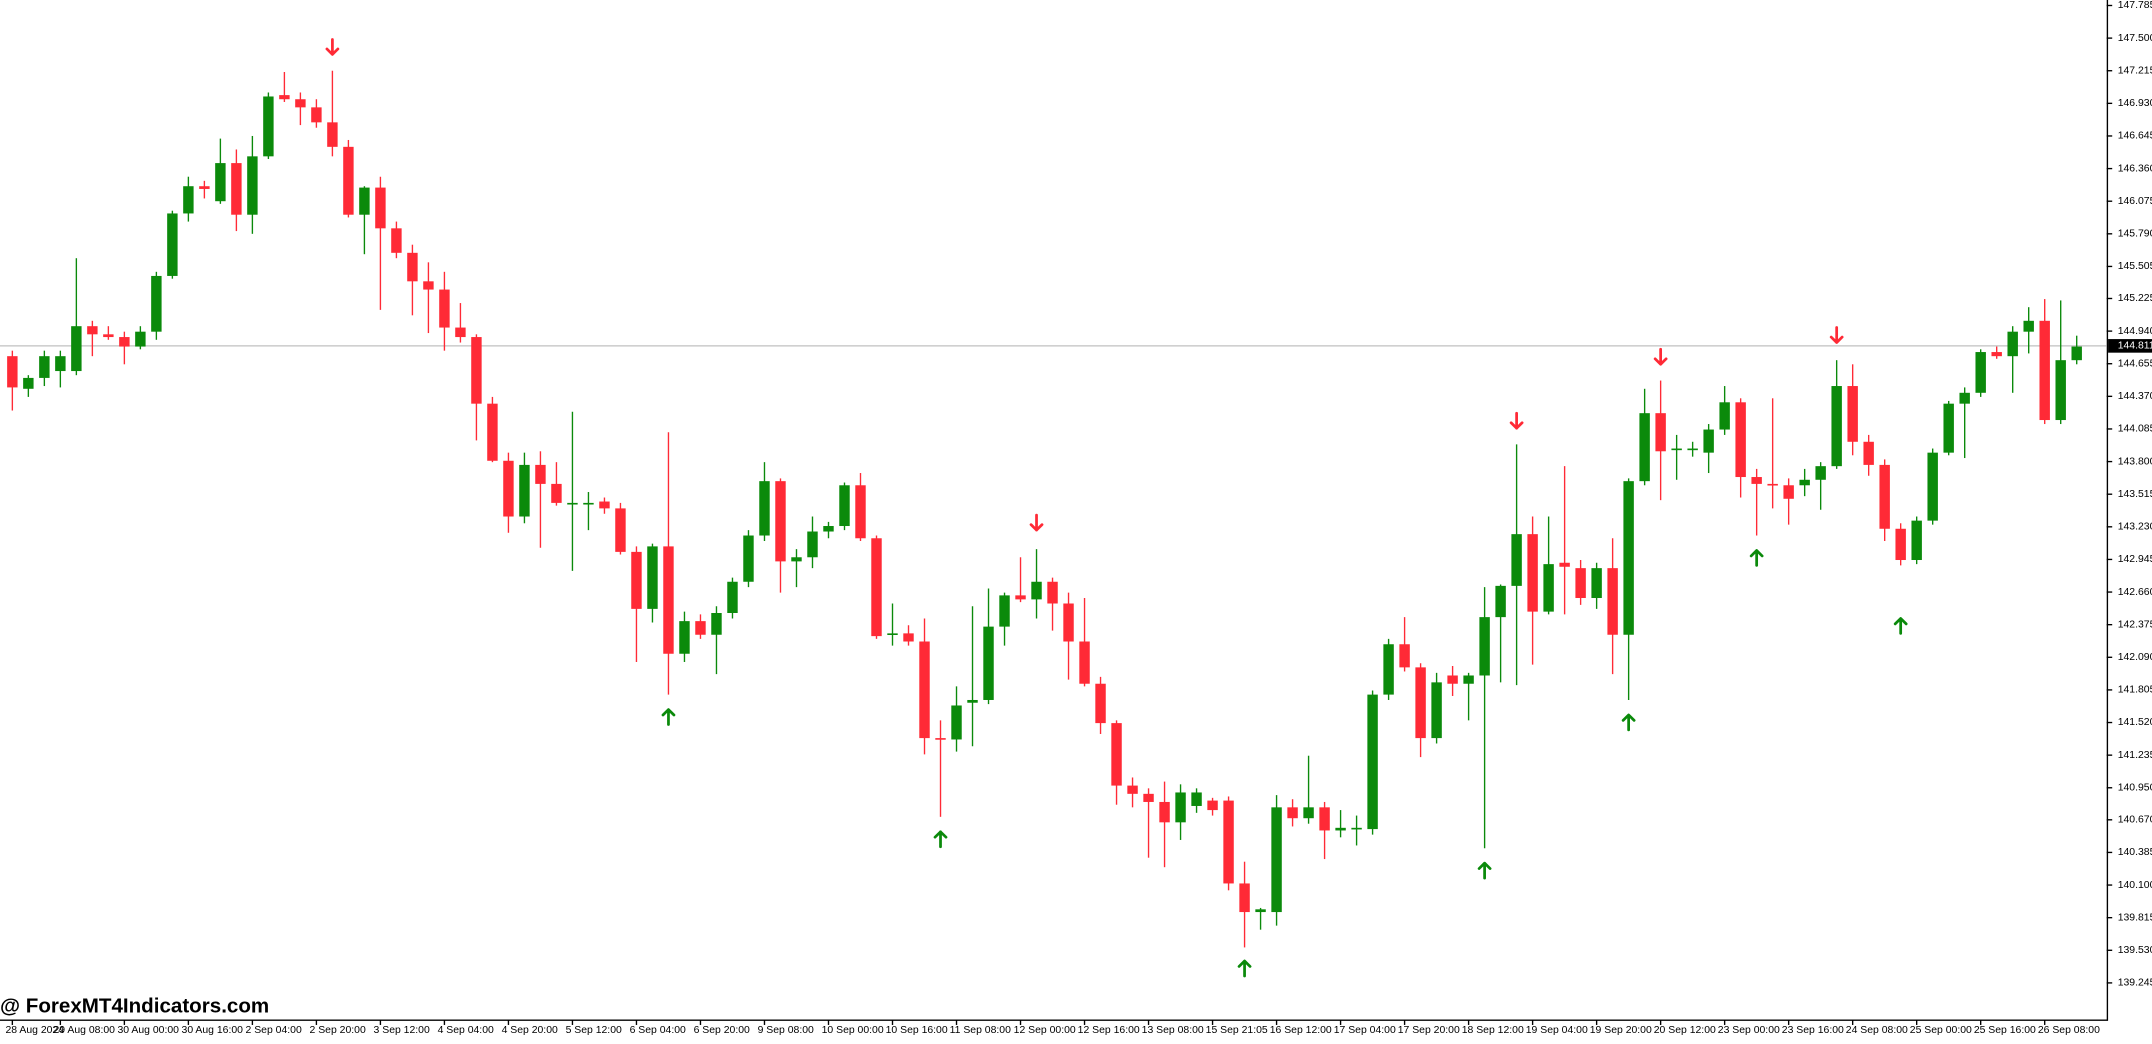 The image size is (2152, 1044). What do you see at coordinates (853, 1030) in the screenshot?
I see `x-tick-label: 10 Sep 00:00` at bounding box center [853, 1030].